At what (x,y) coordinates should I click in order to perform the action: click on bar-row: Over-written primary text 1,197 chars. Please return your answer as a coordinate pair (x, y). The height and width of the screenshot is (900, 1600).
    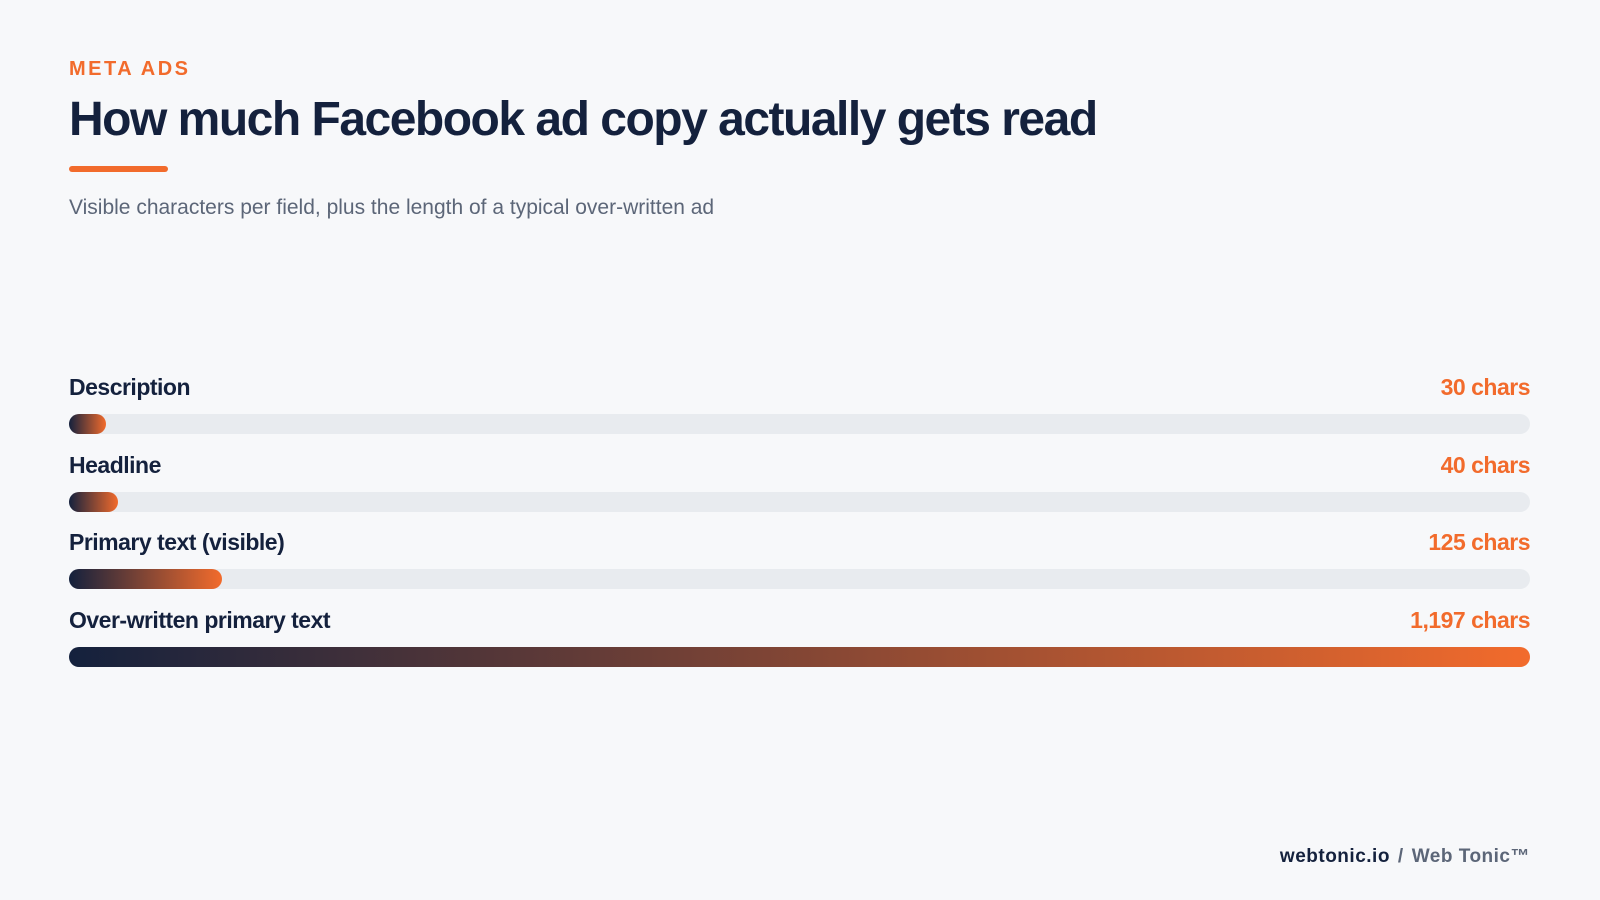
    Looking at the image, I should click on (799, 646).